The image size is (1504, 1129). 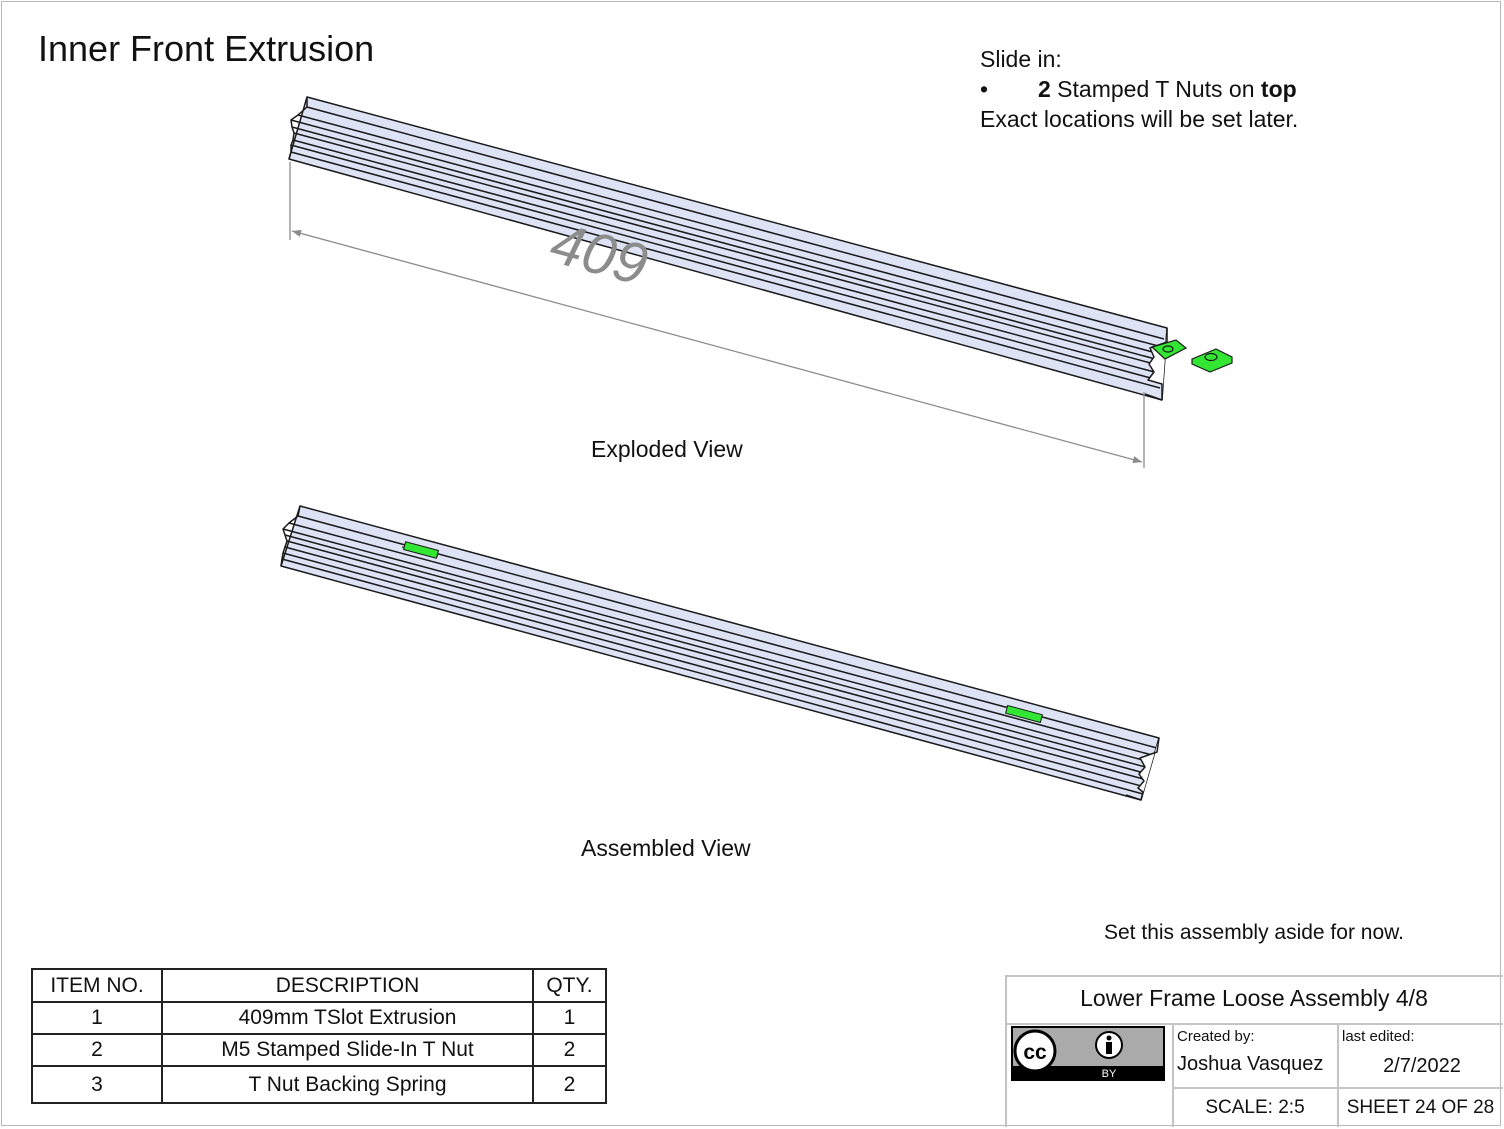 What do you see at coordinates (1155, 89) in the screenshot?
I see `tnut-text: Stamped T Nuts on` at bounding box center [1155, 89].